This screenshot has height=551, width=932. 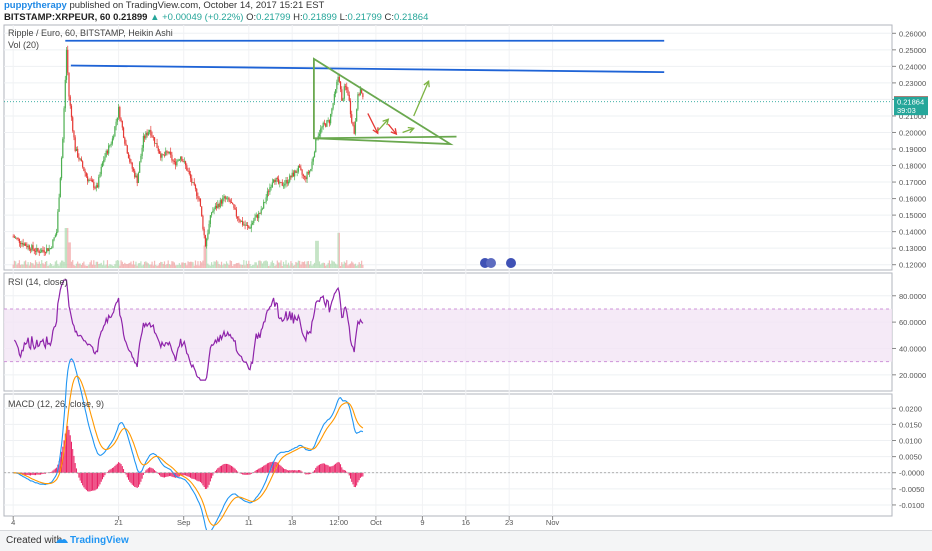 What do you see at coordinates (292, 522) in the screenshot?
I see `time-tick-label: 18` at bounding box center [292, 522].